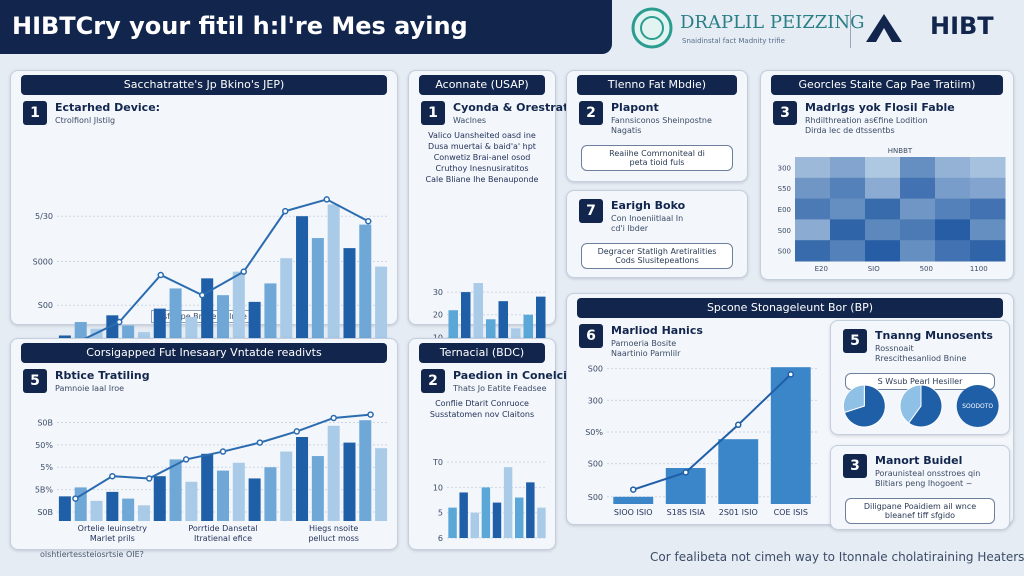  I want to click on group-label: Hiegs nsoite, so click(333, 528).